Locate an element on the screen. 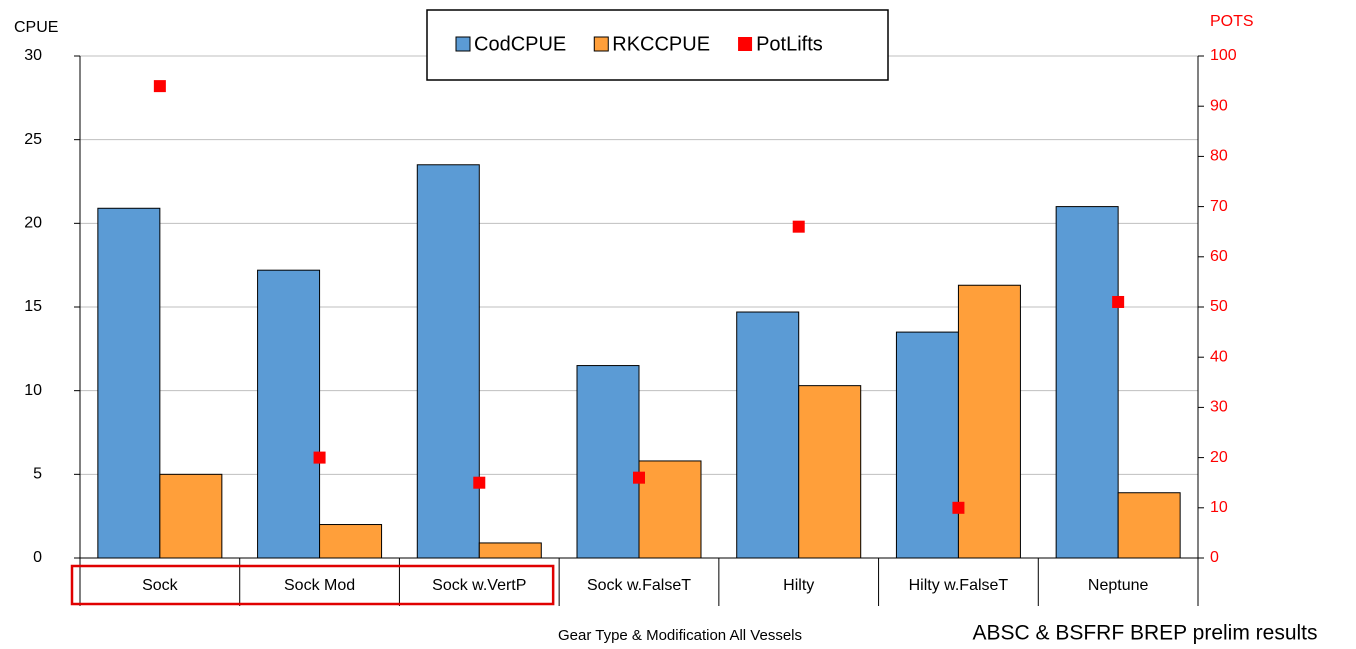 Image resolution: width=1356 pixels, height=649 pixels. y2-tick-label: 50 is located at coordinates (1219, 306).